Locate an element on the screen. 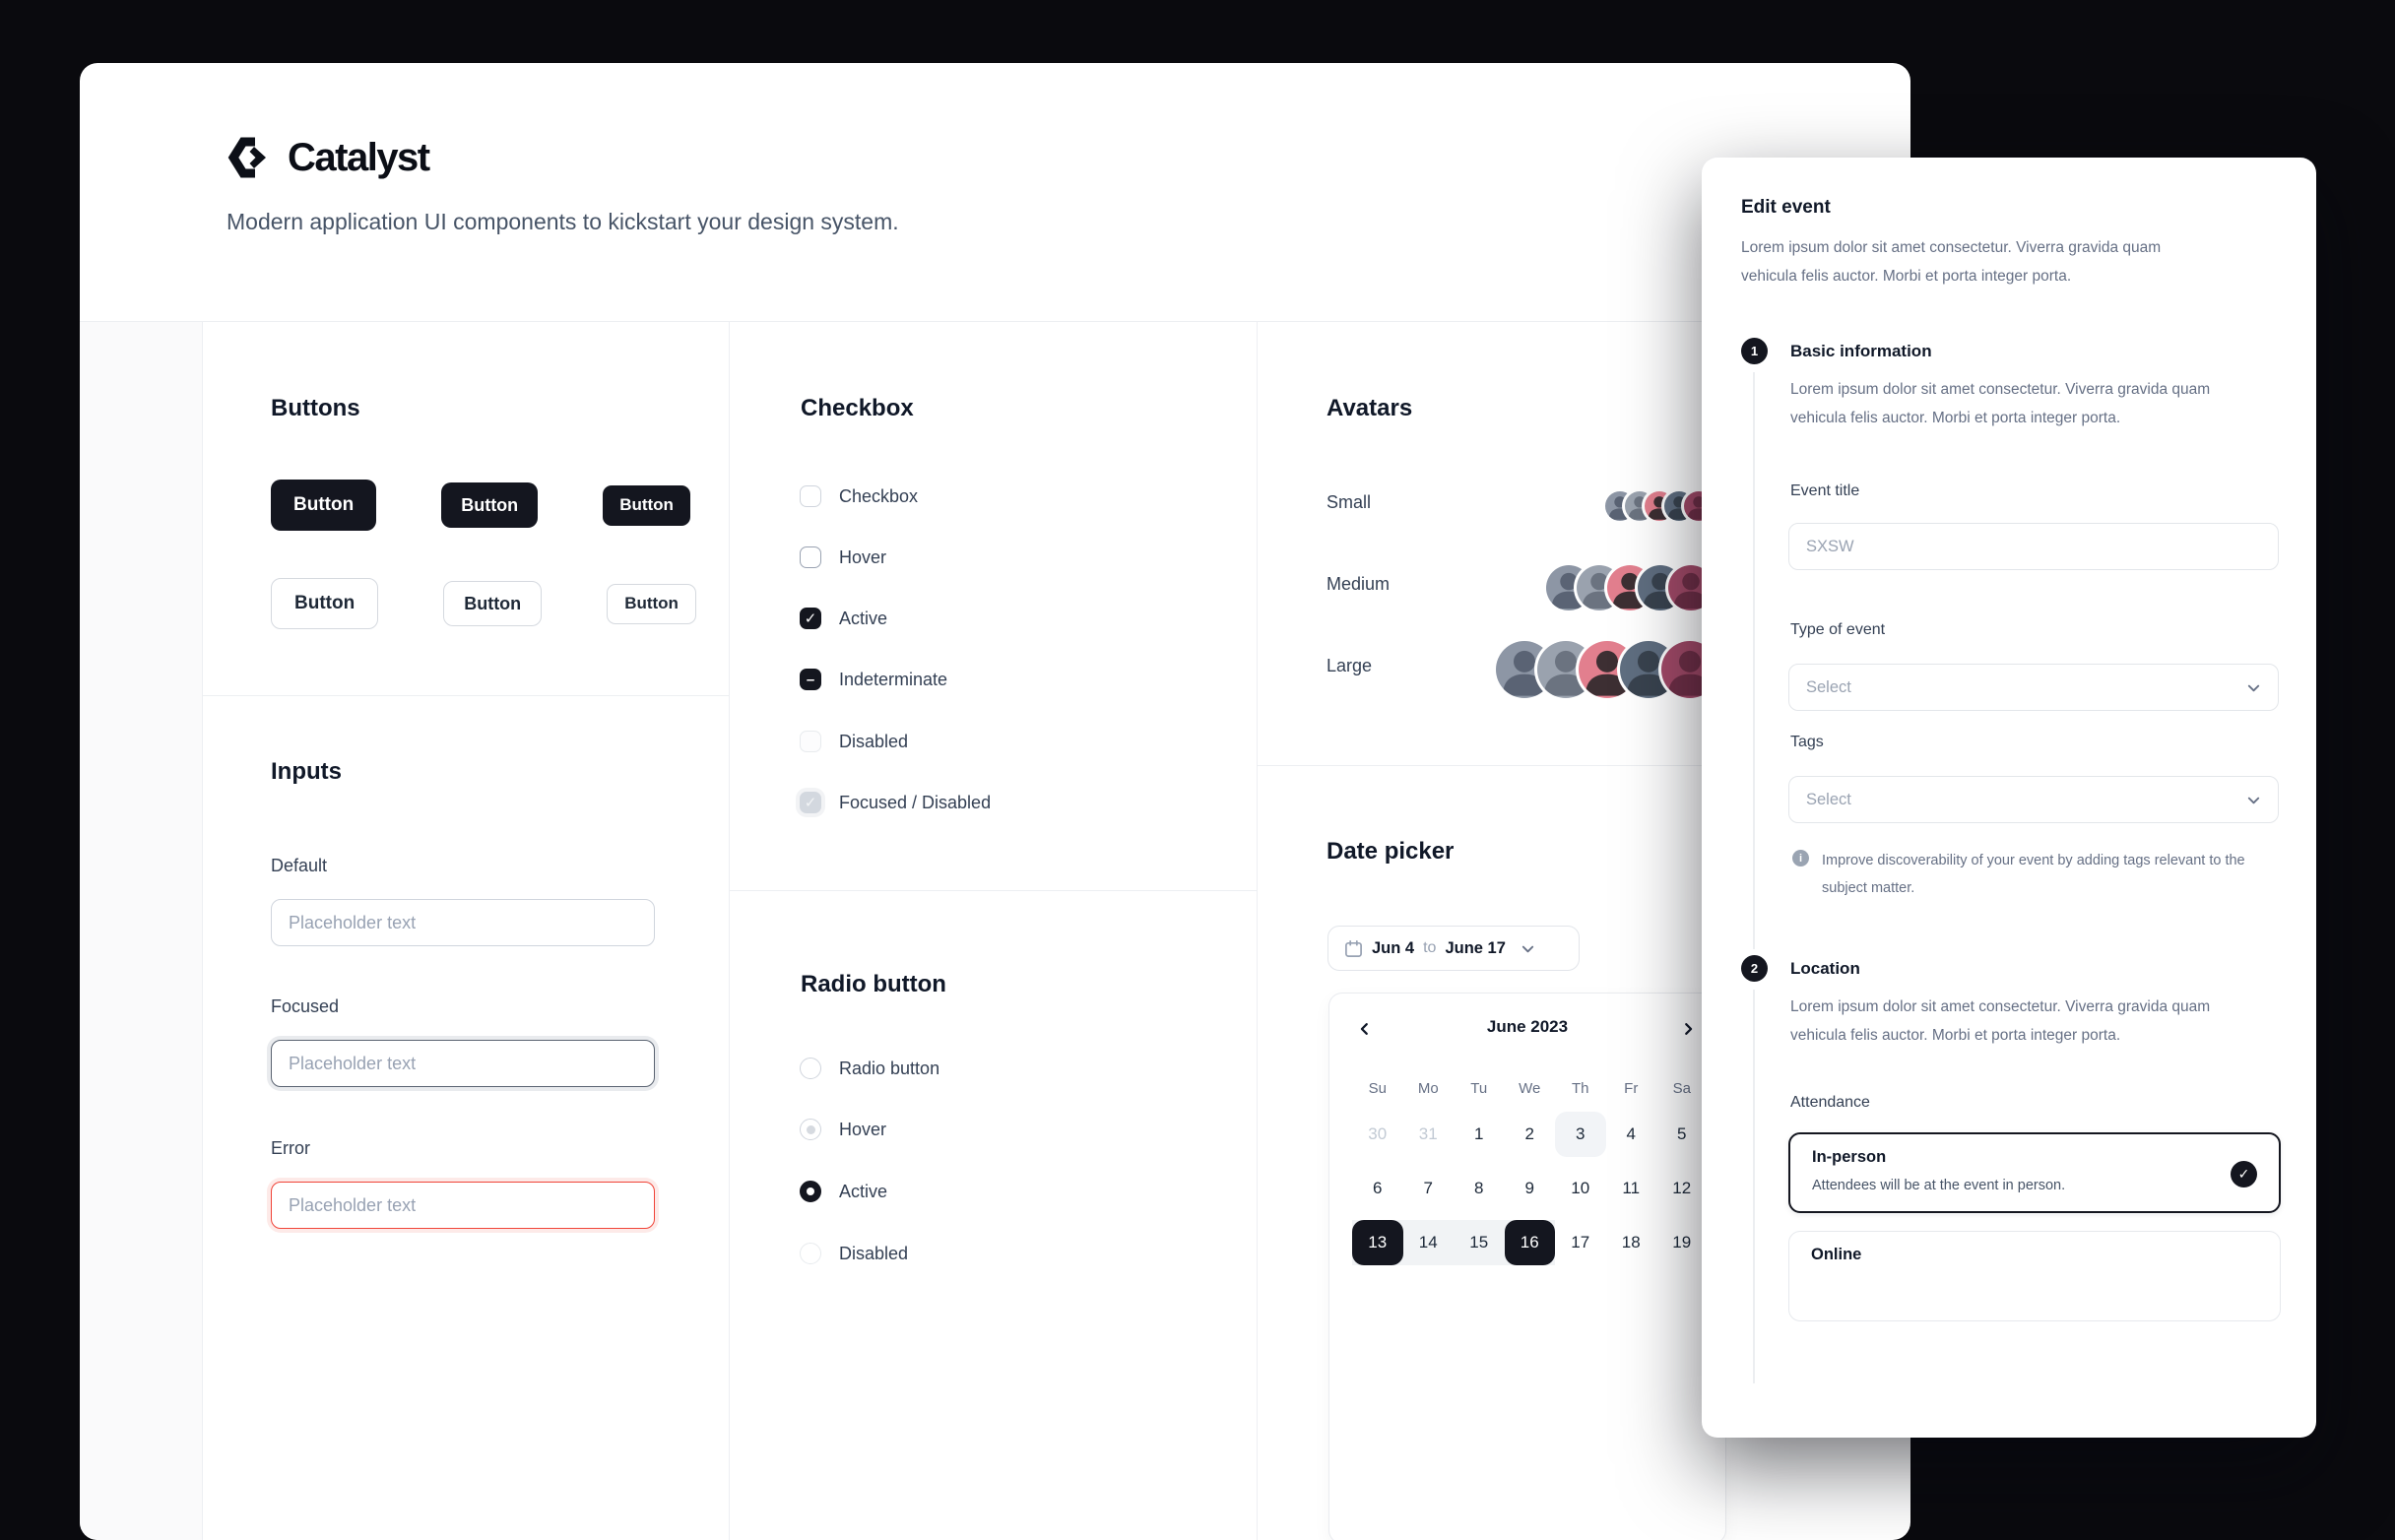 Image resolution: width=2395 pixels, height=1540 pixels. step-1-badge: 1 is located at coordinates (1755, 351).